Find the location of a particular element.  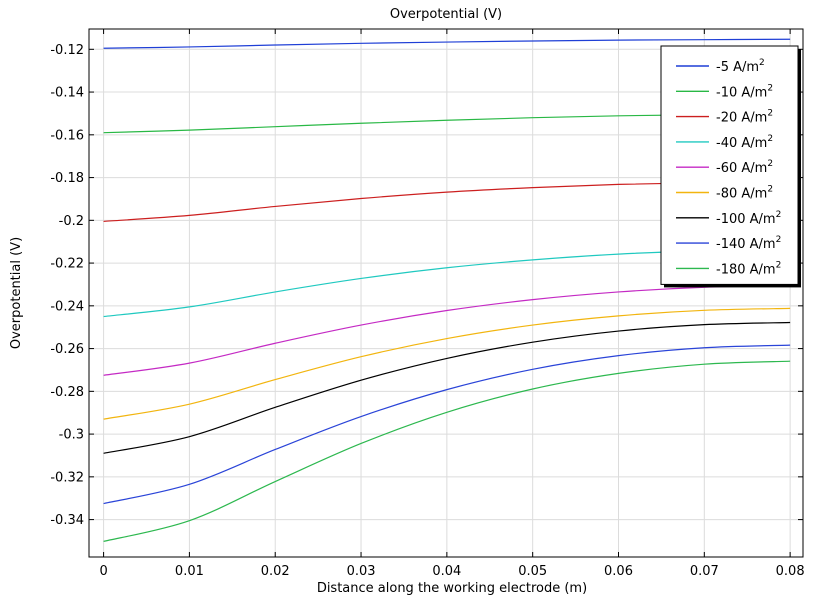

legend-entry: -5 A/m2 is located at coordinates (740, 66).